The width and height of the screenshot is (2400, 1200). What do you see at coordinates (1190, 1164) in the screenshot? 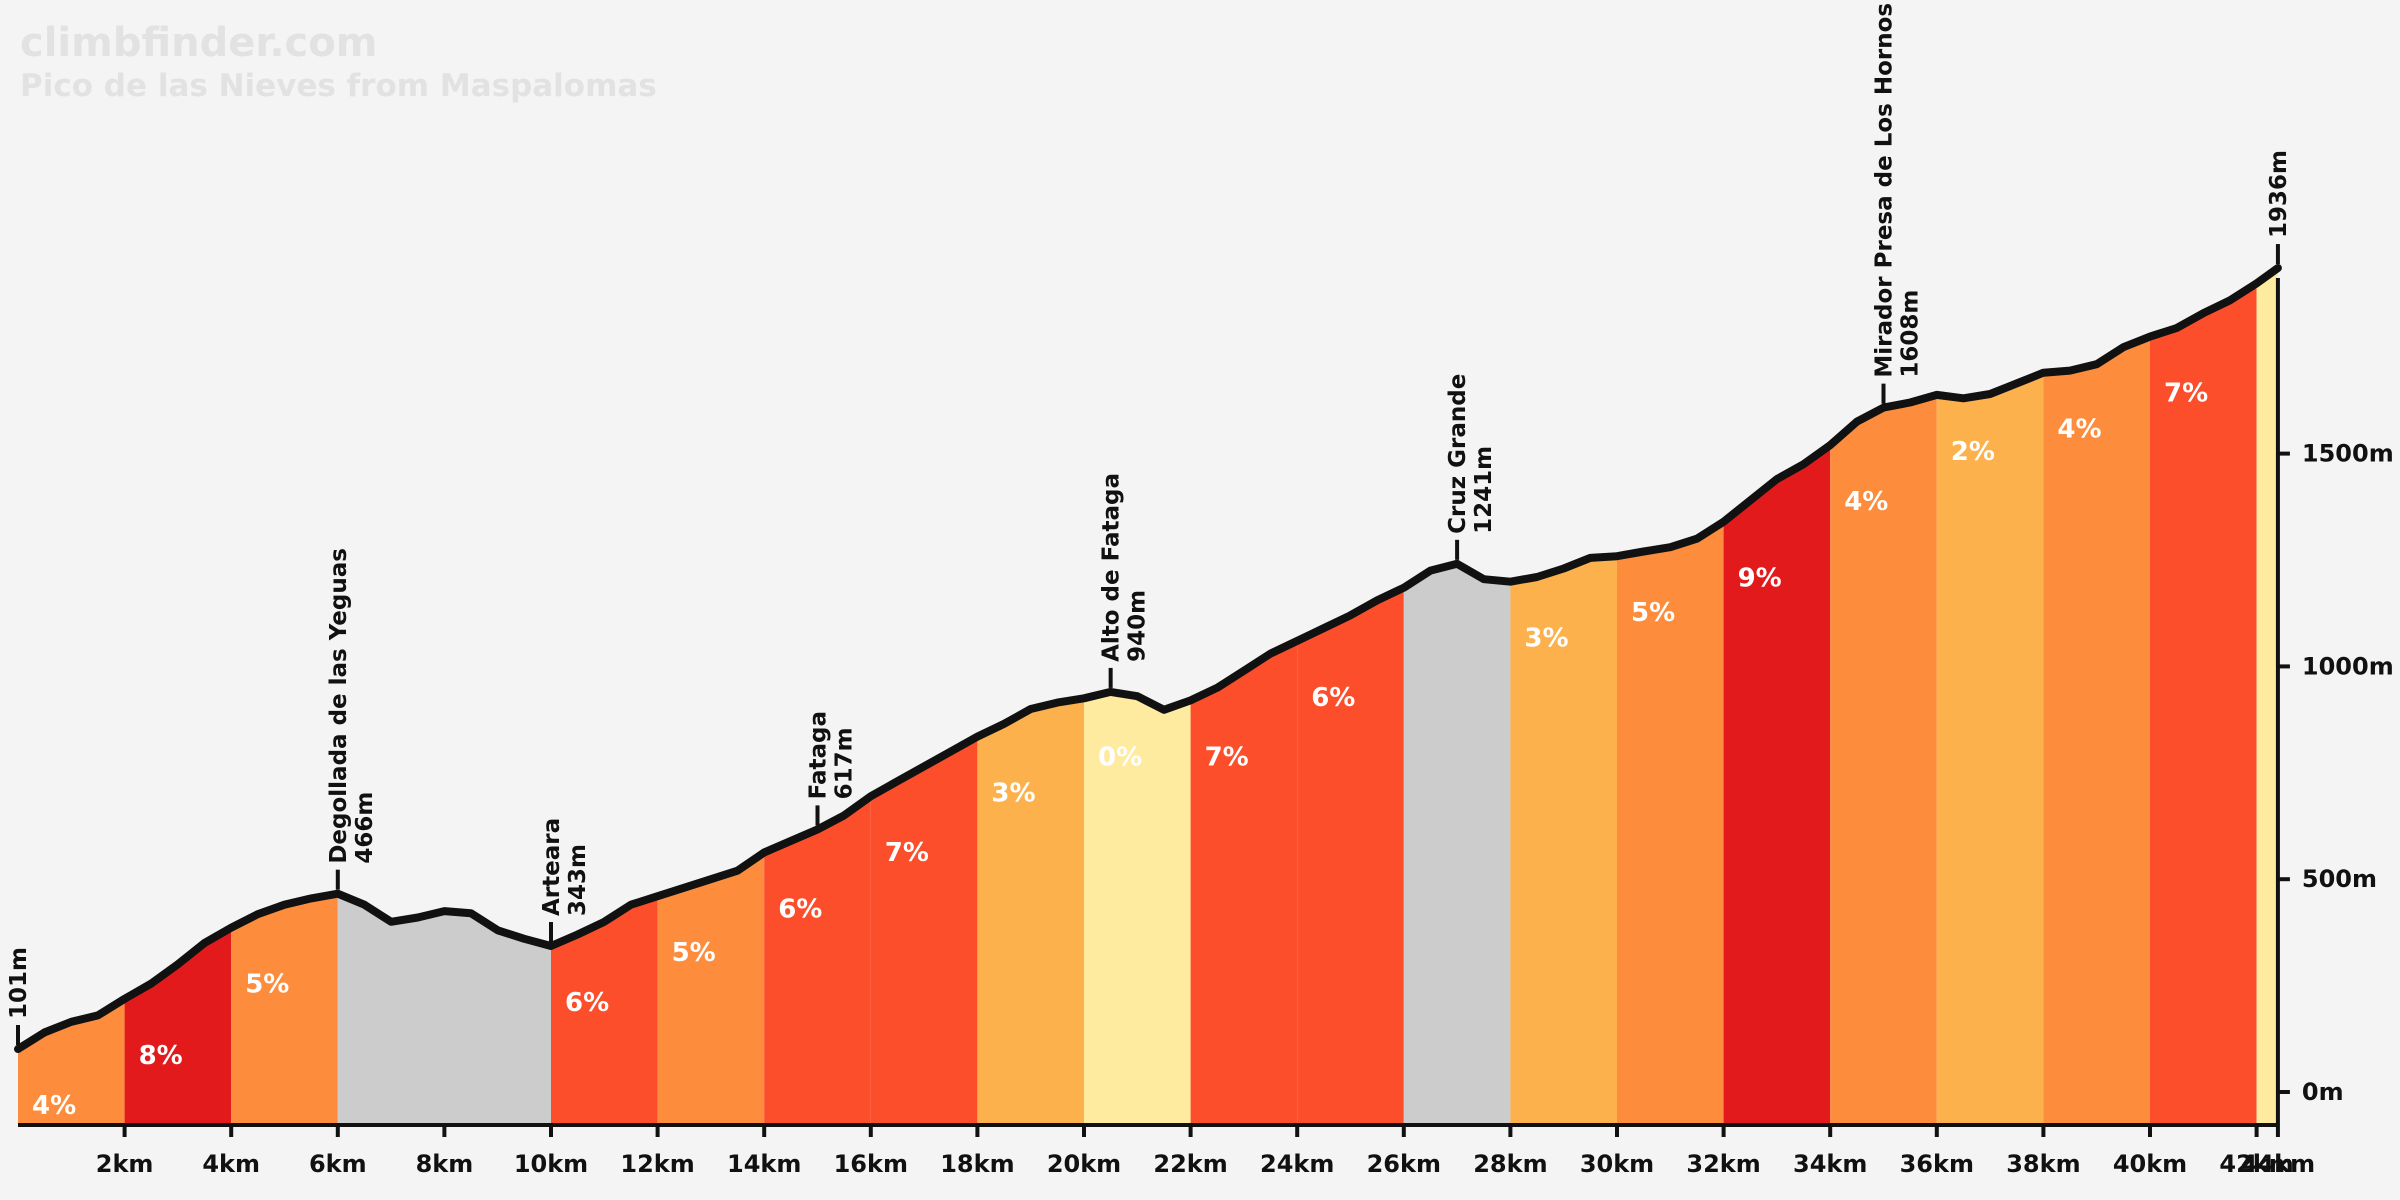
I see `x-tick-label: 22km` at bounding box center [1190, 1164].